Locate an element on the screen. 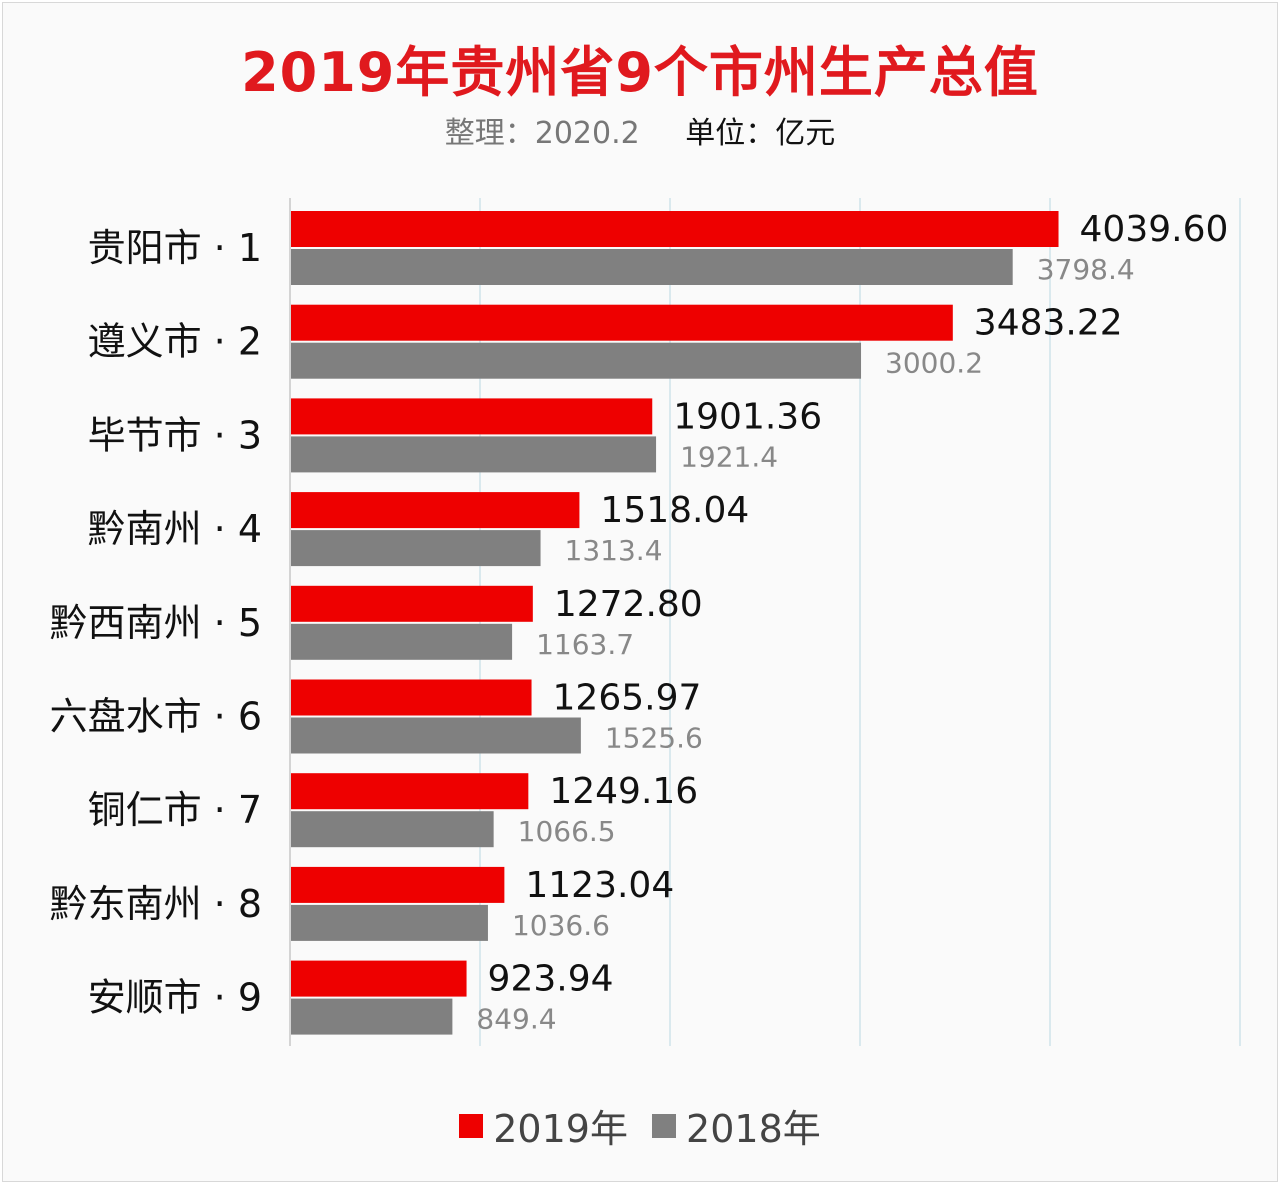 The width and height of the screenshot is (1280, 1184). data-label-2018: 849.4 is located at coordinates (516, 1019).